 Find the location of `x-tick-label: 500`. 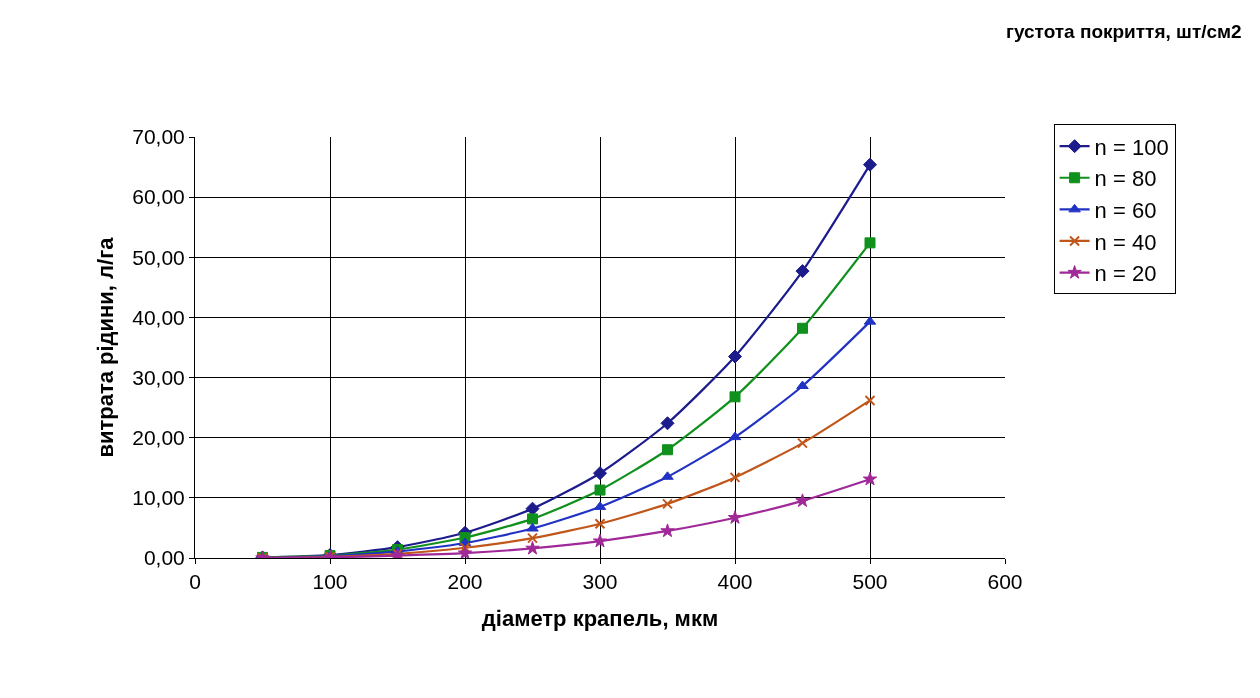

x-tick-label: 500 is located at coordinates (870, 582).